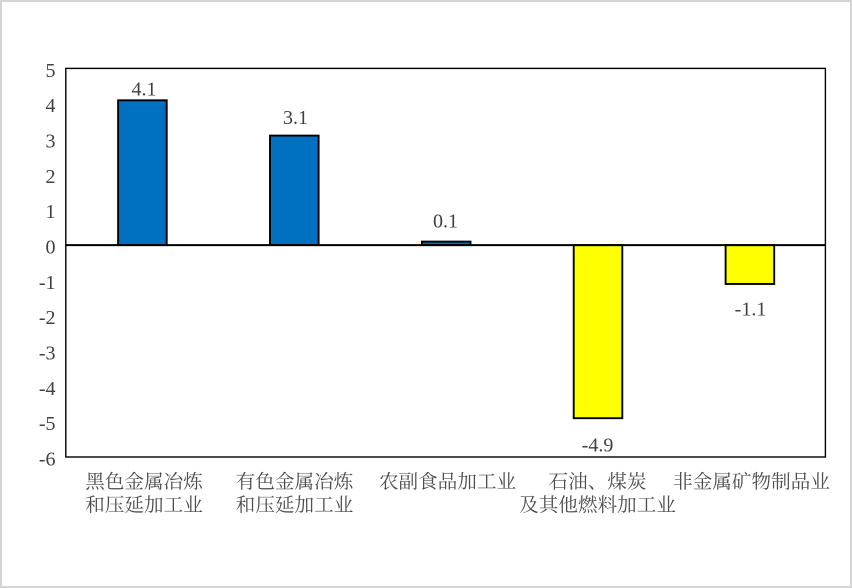 This screenshot has height=588, width=852. I want to click on svg-text: -6, so click(47, 459).